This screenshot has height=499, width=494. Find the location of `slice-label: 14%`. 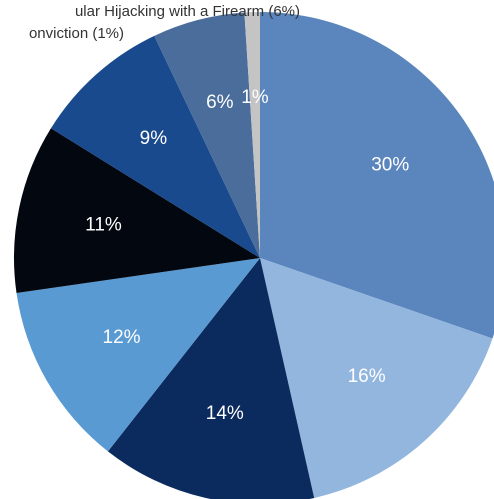

slice-label: 14% is located at coordinates (225, 413).